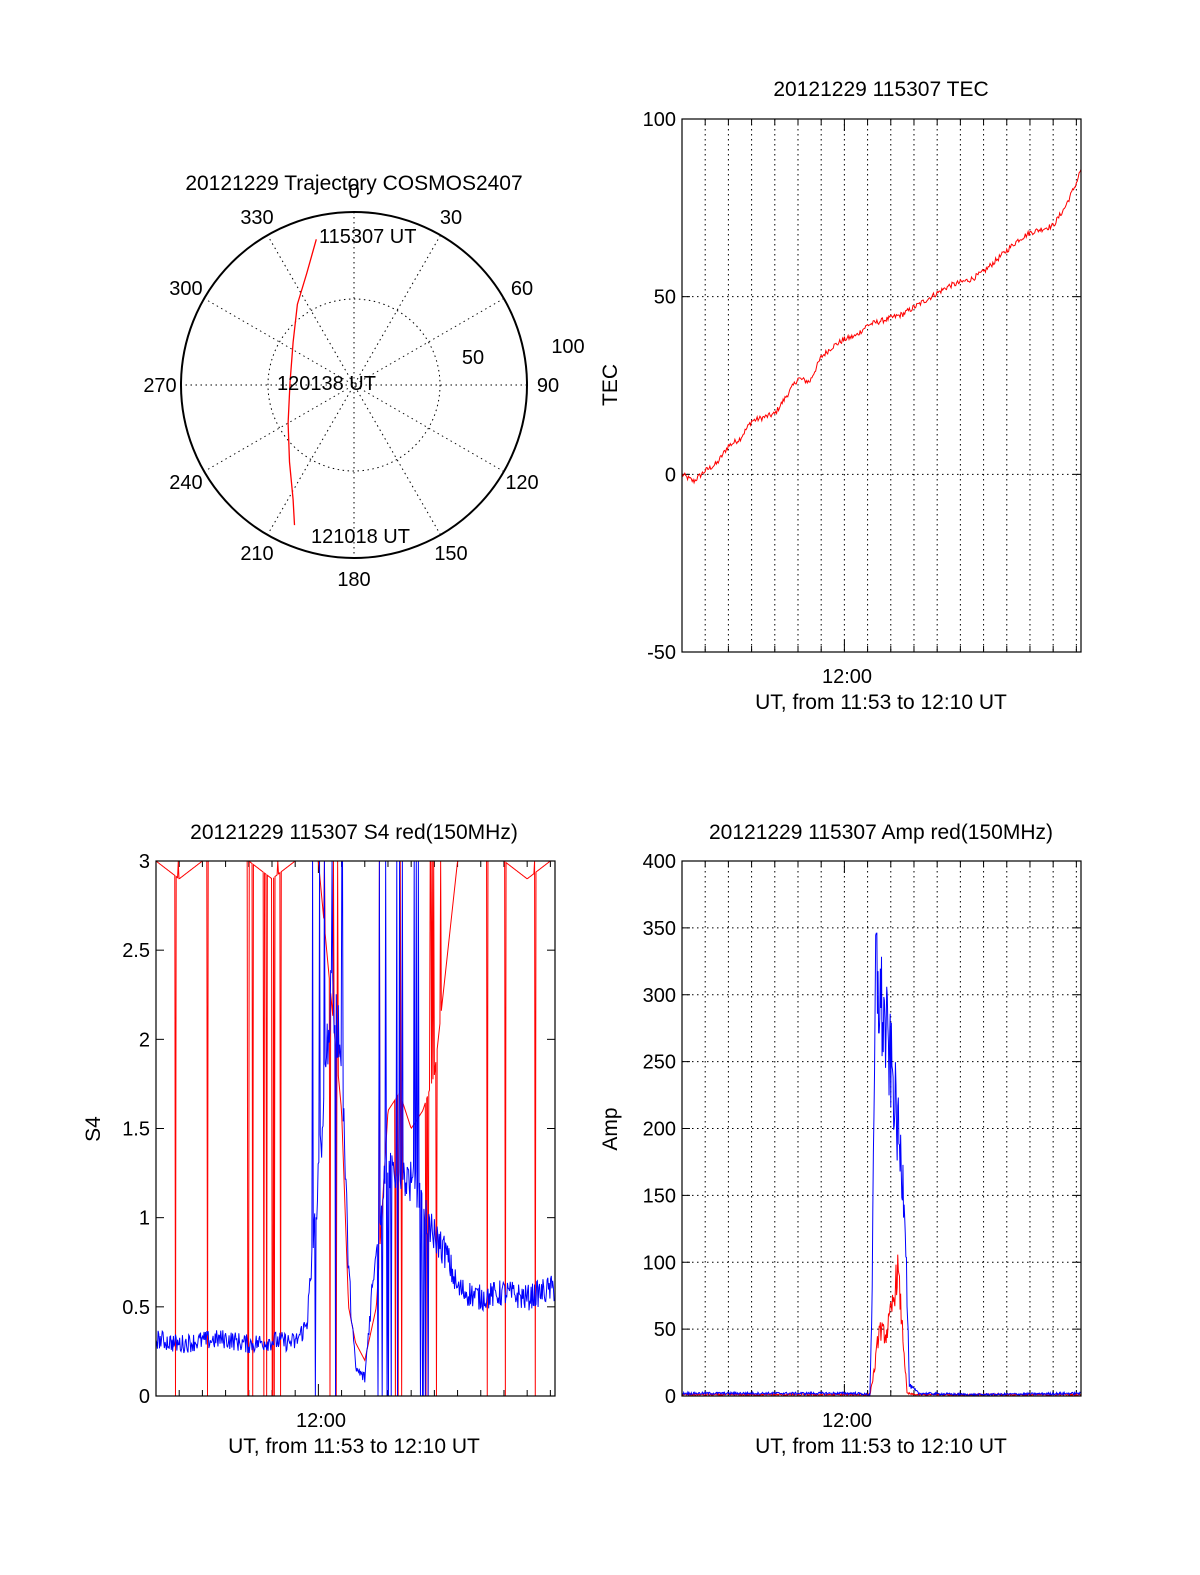 The image size is (1200, 1575). I want to click on s4-grid, so click(355, 1128).